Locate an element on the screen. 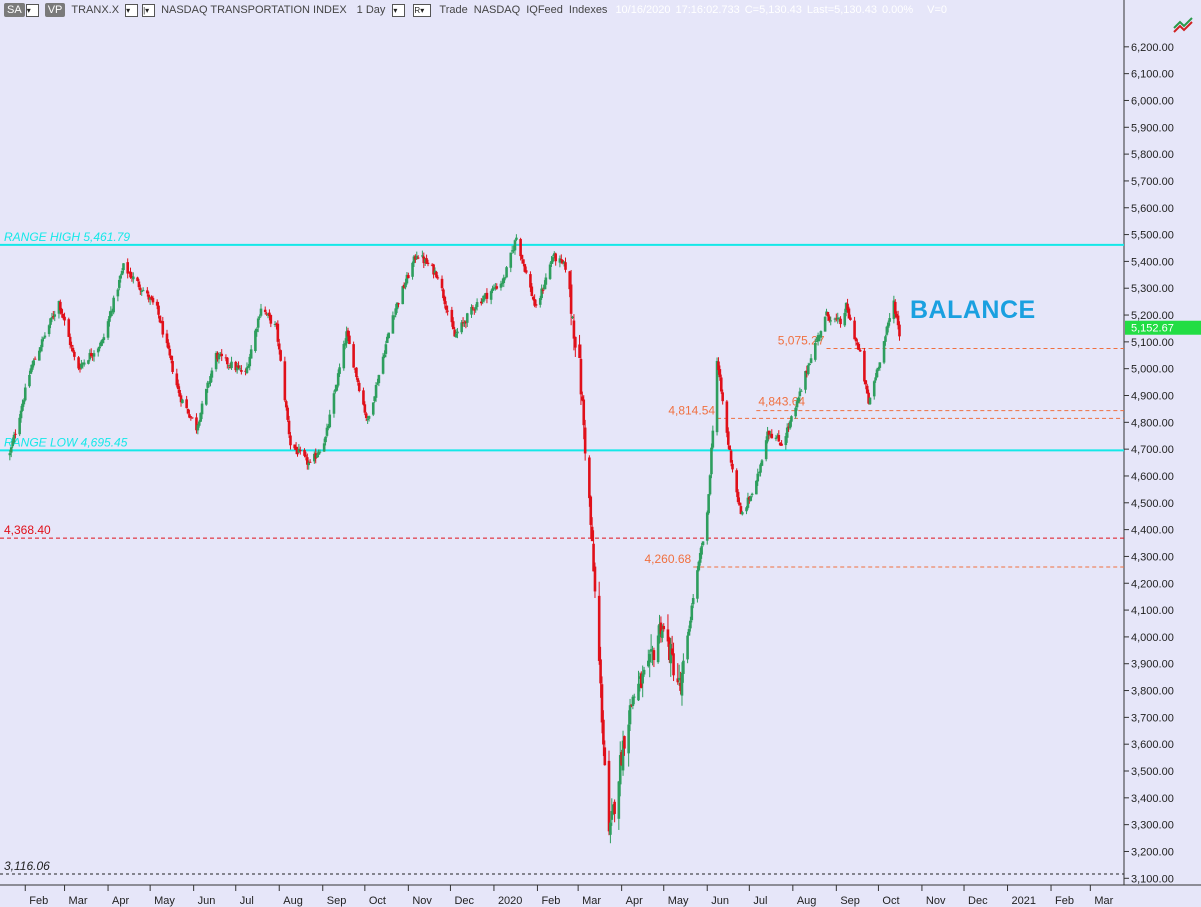 Image resolution: width=1201 pixels, height=907 pixels. time-tick-label: Mar is located at coordinates (1103, 901).